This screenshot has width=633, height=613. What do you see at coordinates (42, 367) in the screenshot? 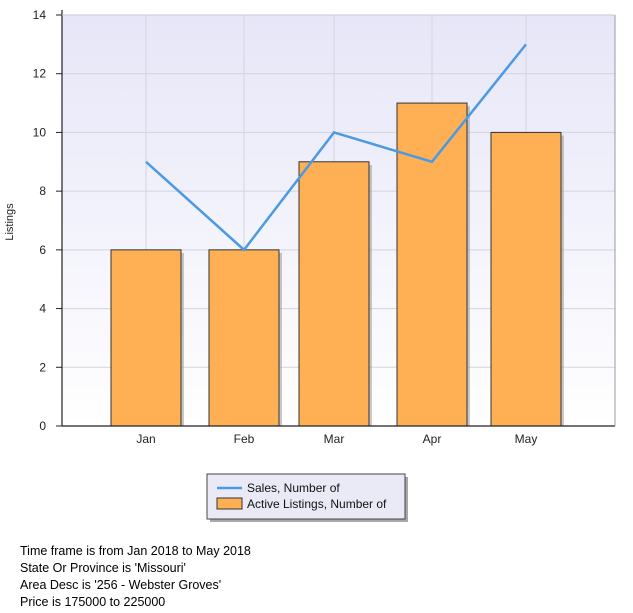
I see `y-tick-label: 2` at bounding box center [42, 367].